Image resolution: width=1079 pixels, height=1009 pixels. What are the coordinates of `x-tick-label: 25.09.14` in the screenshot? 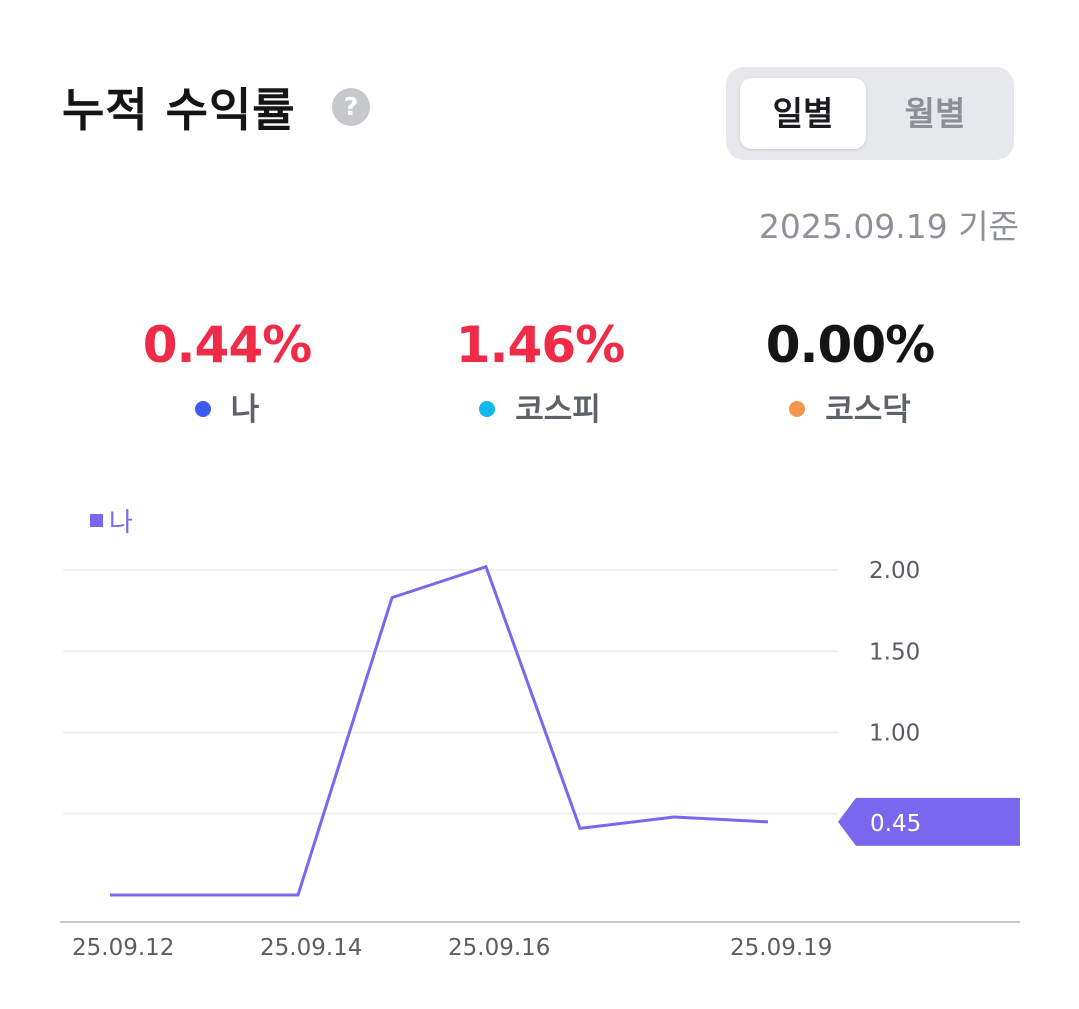 It's located at (311, 948).